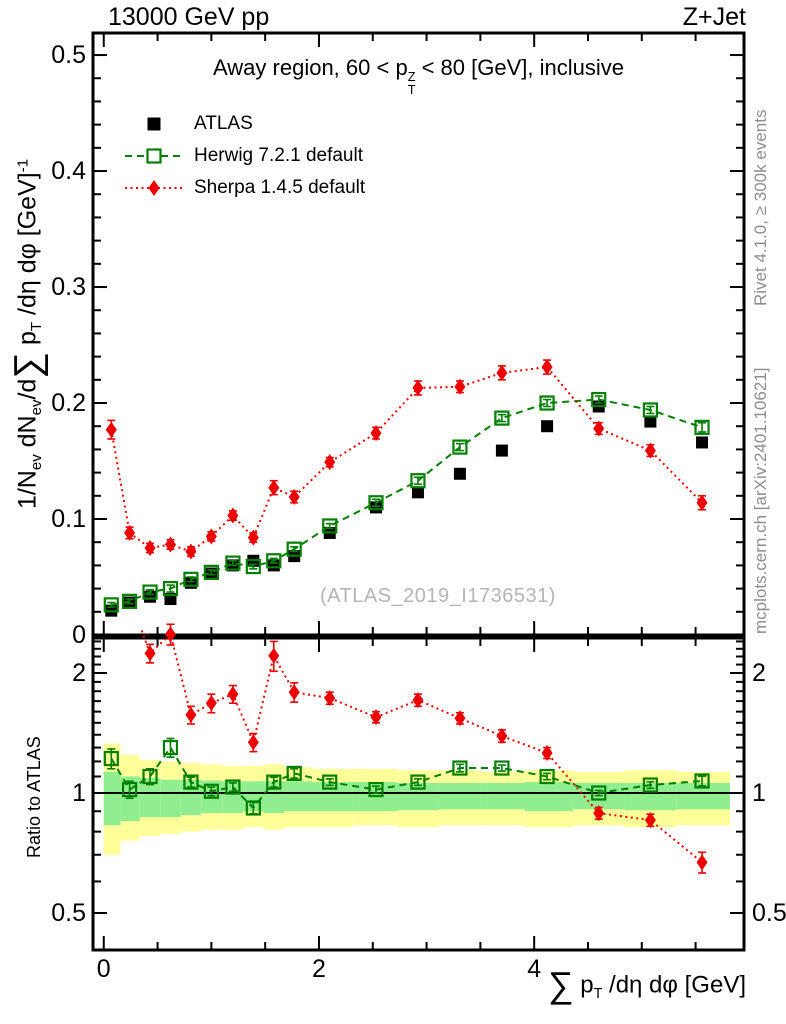 The image size is (786, 1024). What do you see at coordinates (646, 984) in the screenshot?
I see `x-axis-title: ∑ pT /dη dφ [GeV]` at bounding box center [646, 984].